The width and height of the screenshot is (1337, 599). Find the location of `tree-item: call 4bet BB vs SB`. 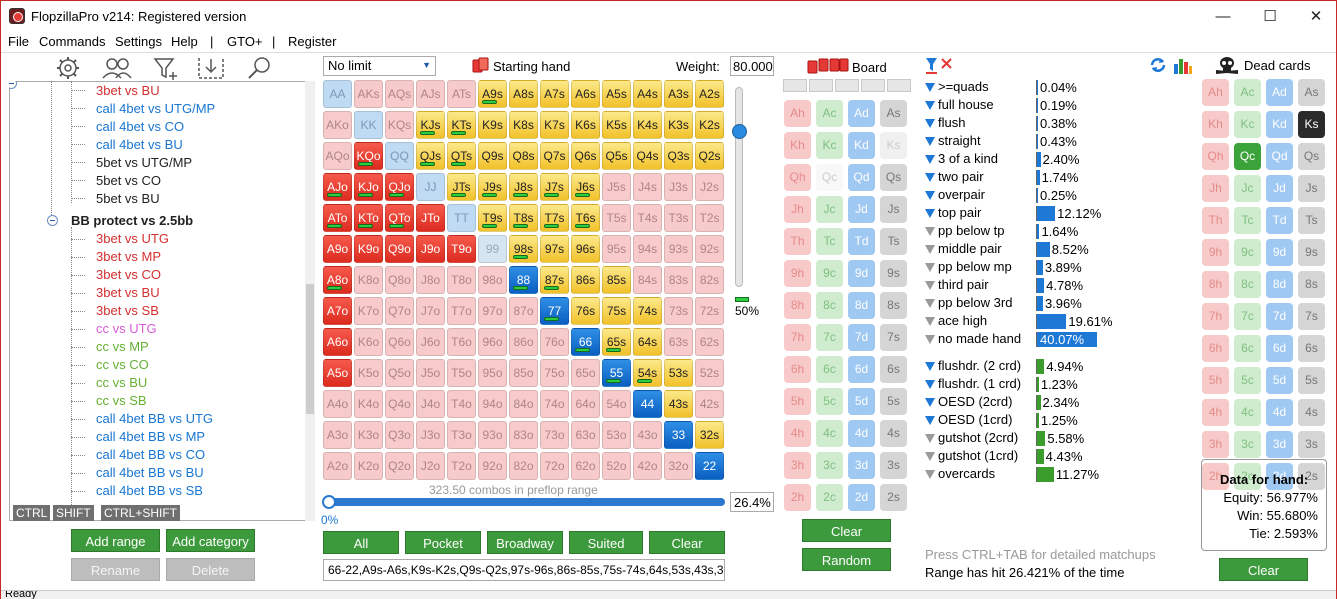

tree-item: call 4bet BB vs SB is located at coordinates (149, 490).